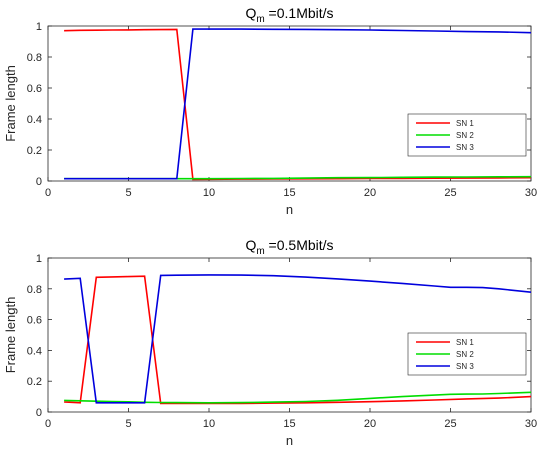 This screenshot has height=456, width=550. Describe the element at coordinates (299, 245) in the screenshot. I see `title-rest: =0.5Mbit/s` at that location.